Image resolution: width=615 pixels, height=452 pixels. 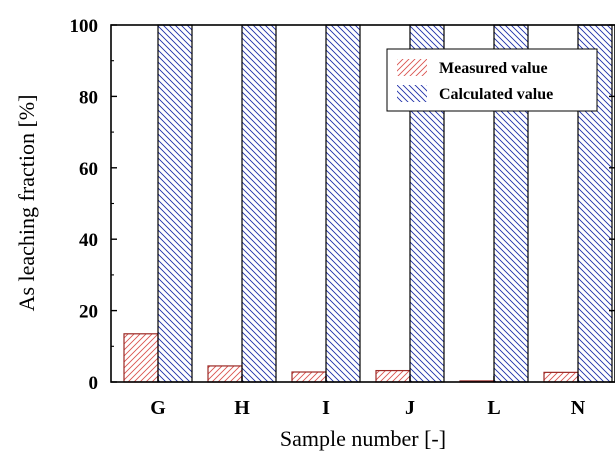 What do you see at coordinates (26, 203) in the screenshot?
I see `y-axis-label: As leaching fraction [%]` at bounding box center [26, 203].